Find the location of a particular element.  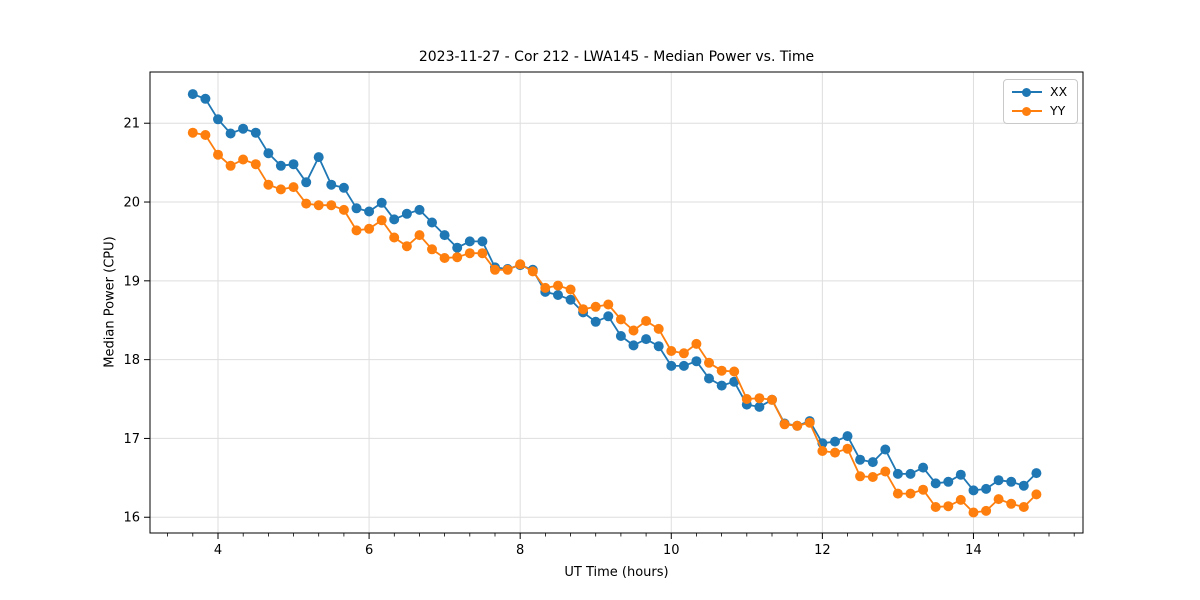

y-tick-label: 19 is located at coordinates (131, 281).